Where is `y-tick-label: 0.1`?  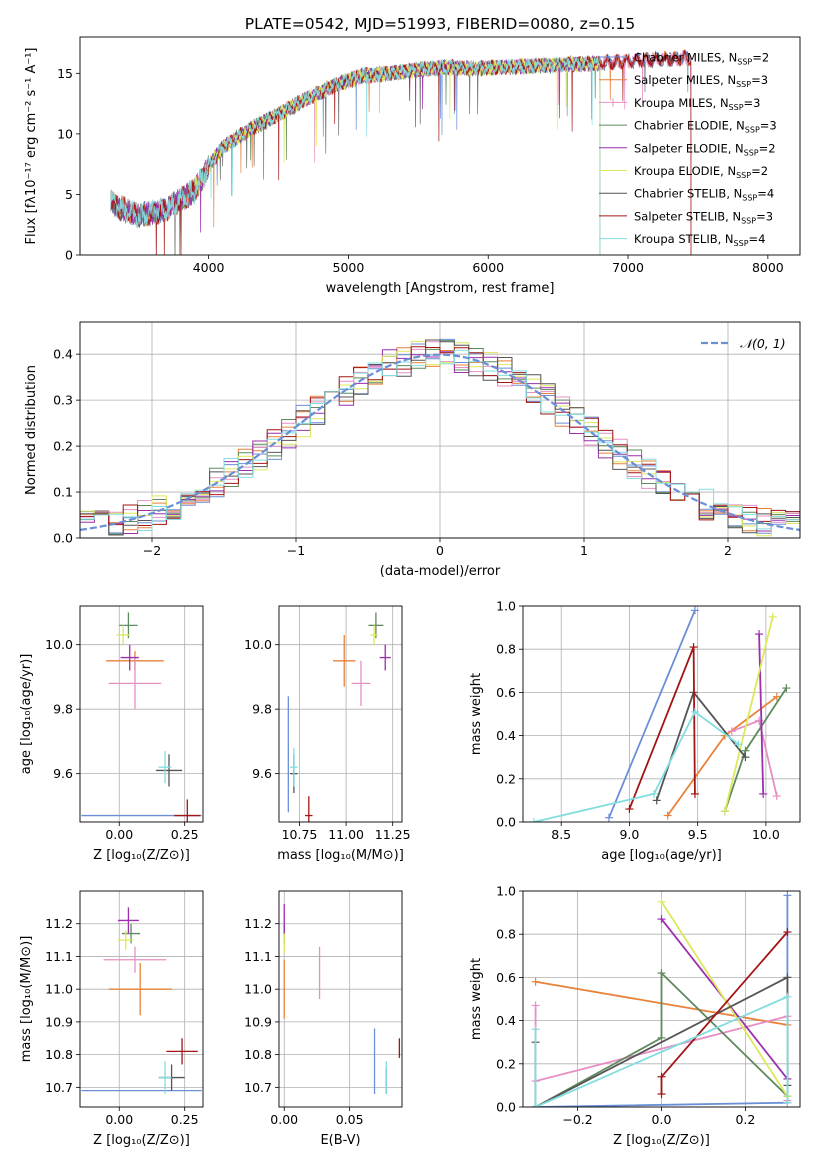 y-tick-label: 0.1 is located at coordinates (63, 492).